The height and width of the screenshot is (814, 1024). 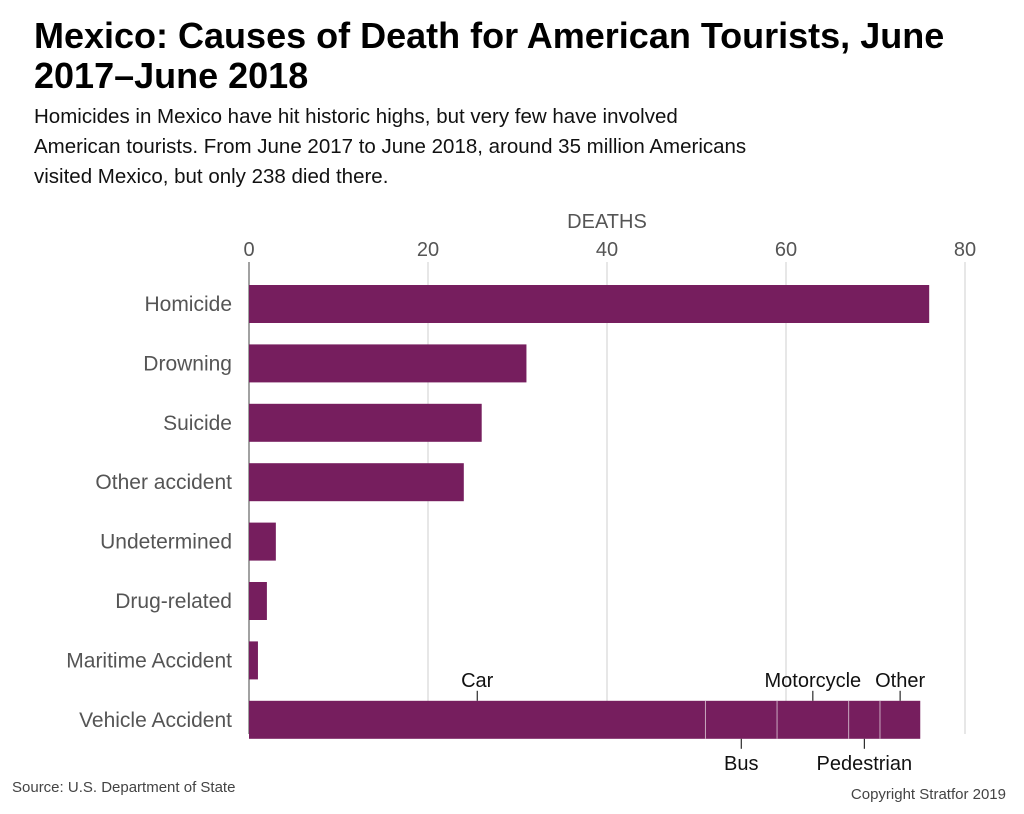 I want to click on category-label-suicide: Suicide, so click(x=197, y=423).